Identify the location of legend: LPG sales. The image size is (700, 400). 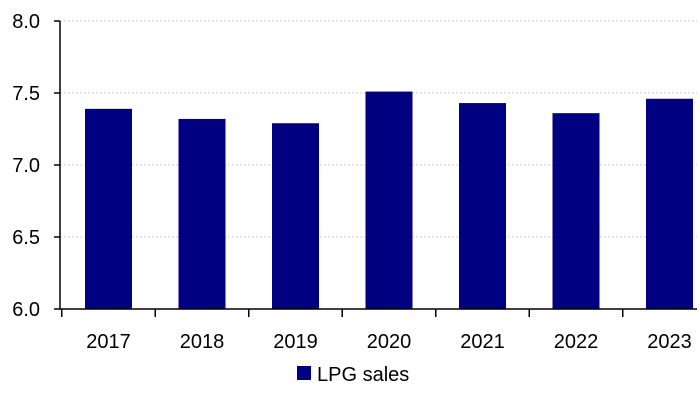
(353, 375).